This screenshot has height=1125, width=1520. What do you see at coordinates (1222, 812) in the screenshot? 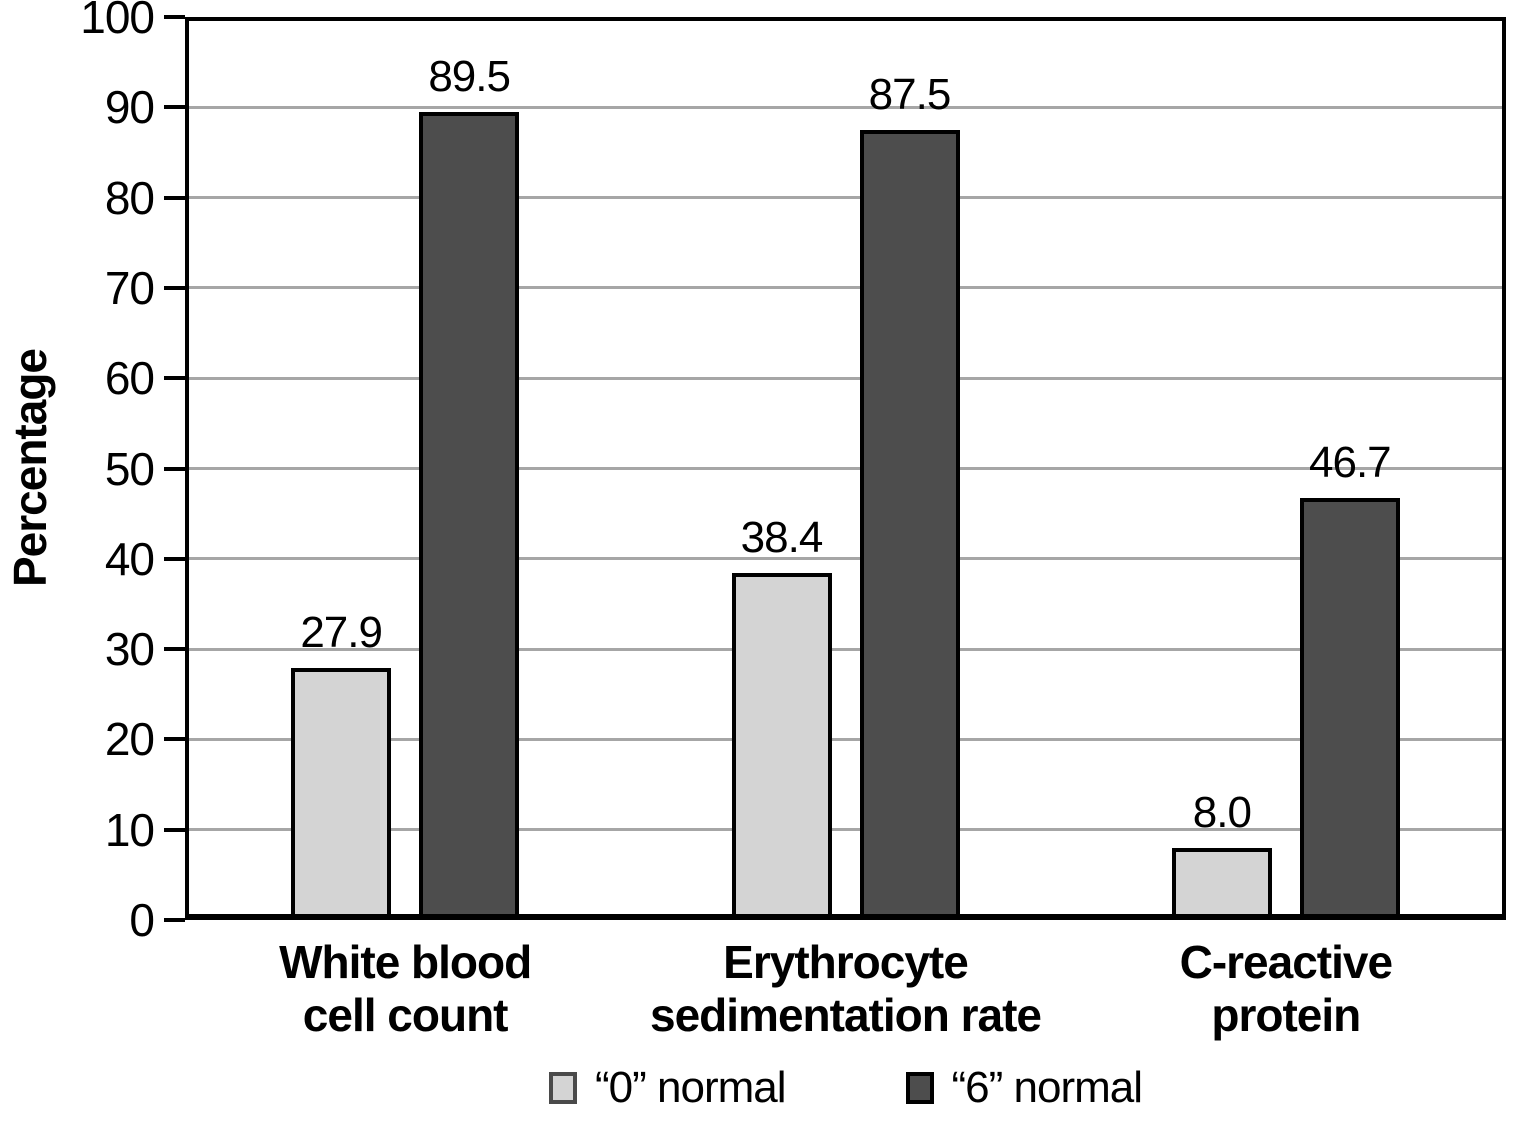
I see `value-label-series0-cat2: 8.0` at bounding box center [1222, 812].